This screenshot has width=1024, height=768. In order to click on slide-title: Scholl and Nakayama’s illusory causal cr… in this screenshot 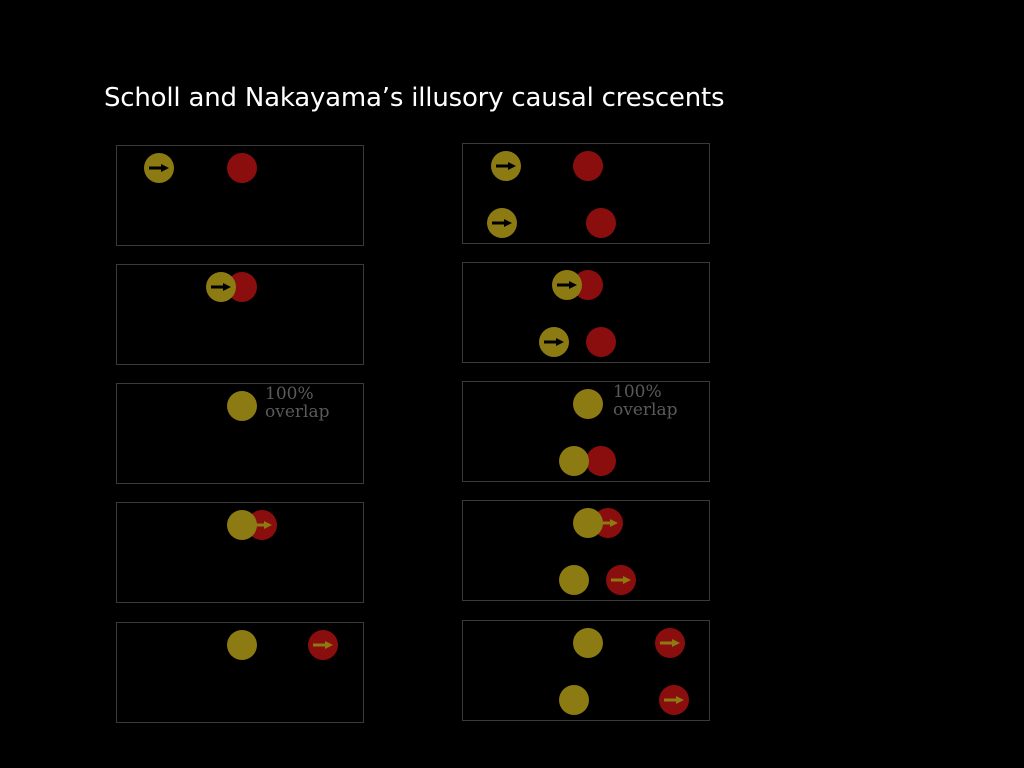, I will do `click(414, 98)`.